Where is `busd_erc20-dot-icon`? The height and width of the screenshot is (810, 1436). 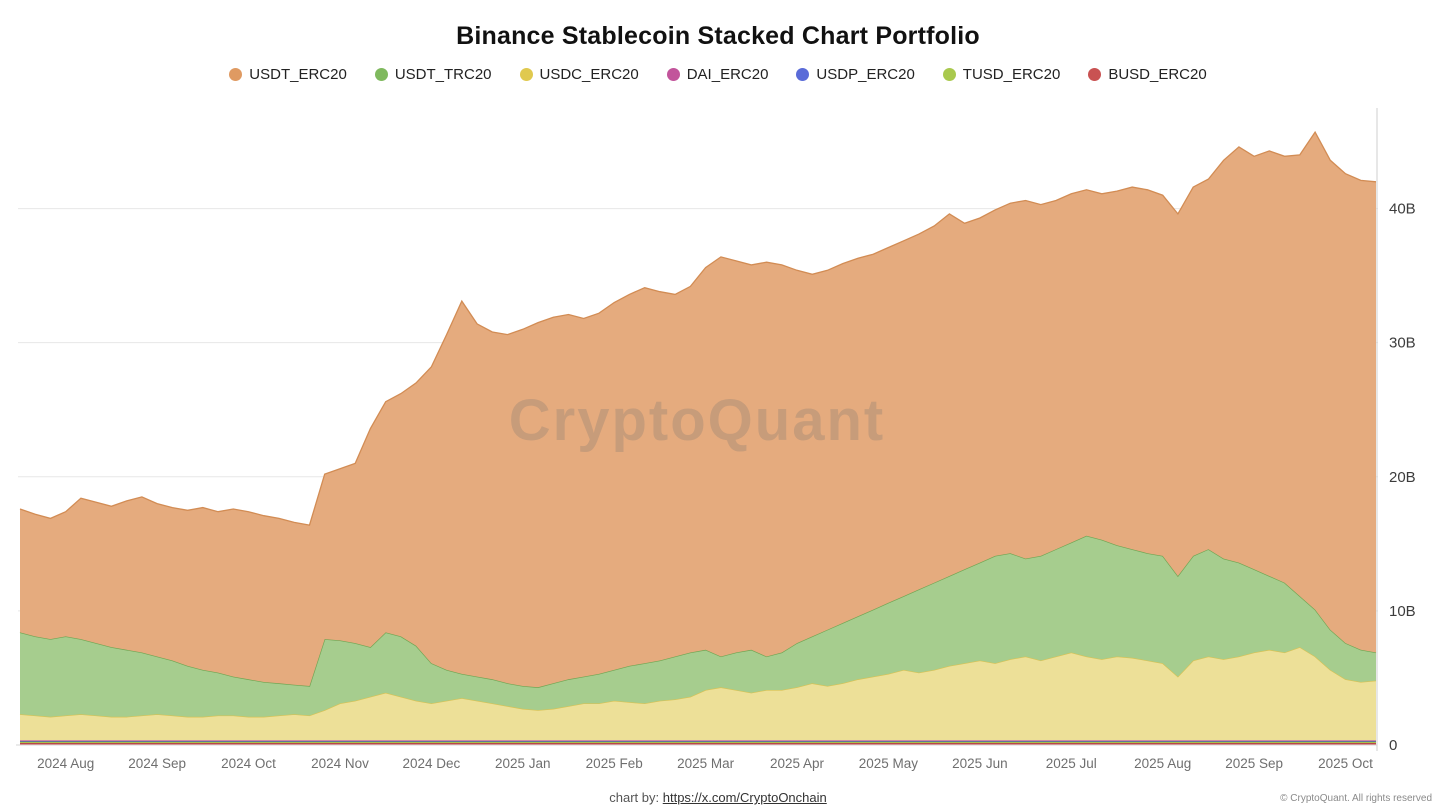 busd_erc20-dot-icon is located at coordinates (1095, 74).